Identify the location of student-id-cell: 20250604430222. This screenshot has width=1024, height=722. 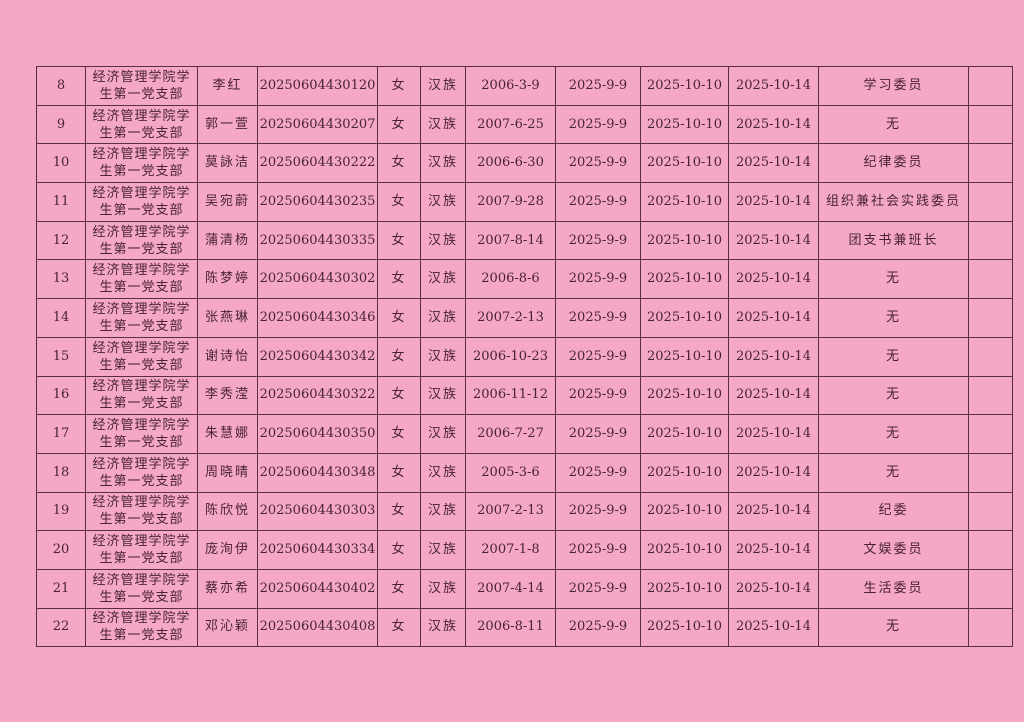
(317, 163).